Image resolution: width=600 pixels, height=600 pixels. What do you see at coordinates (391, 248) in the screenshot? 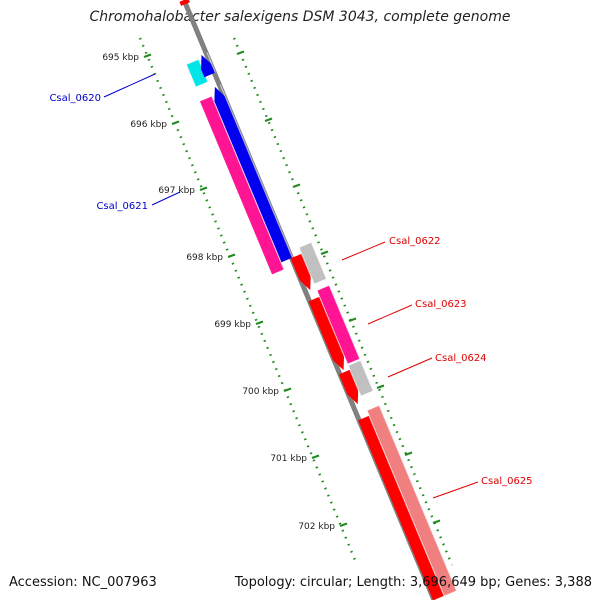
I see `gene-callout: Csal_0622` at bounding box center [391, 248].